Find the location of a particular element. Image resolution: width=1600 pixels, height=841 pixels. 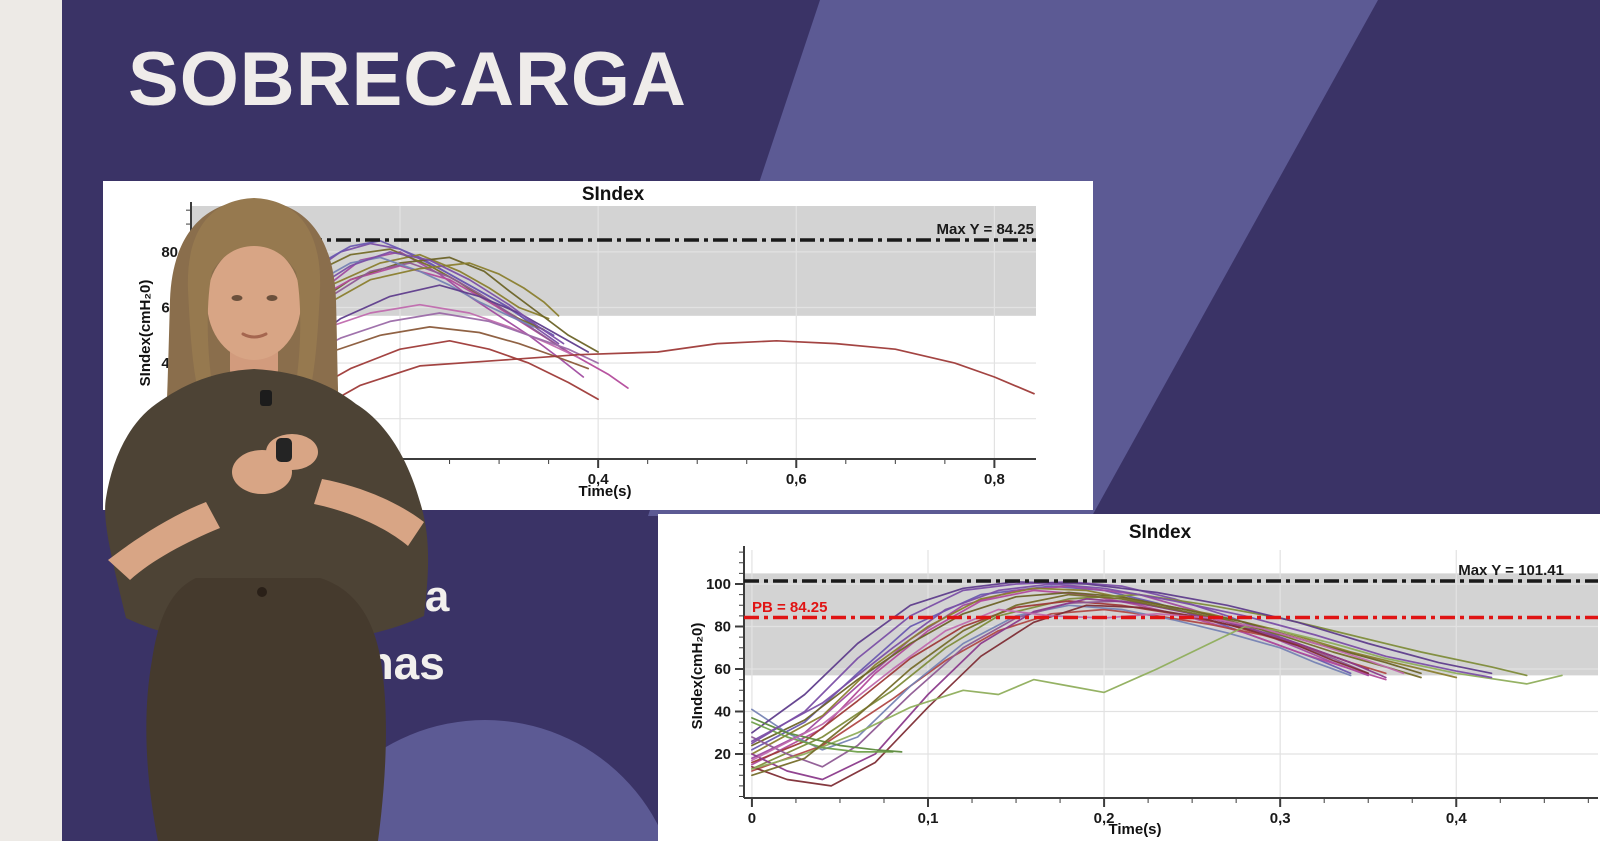

svg-text: 0,1 is located at coordinates (928, 818).